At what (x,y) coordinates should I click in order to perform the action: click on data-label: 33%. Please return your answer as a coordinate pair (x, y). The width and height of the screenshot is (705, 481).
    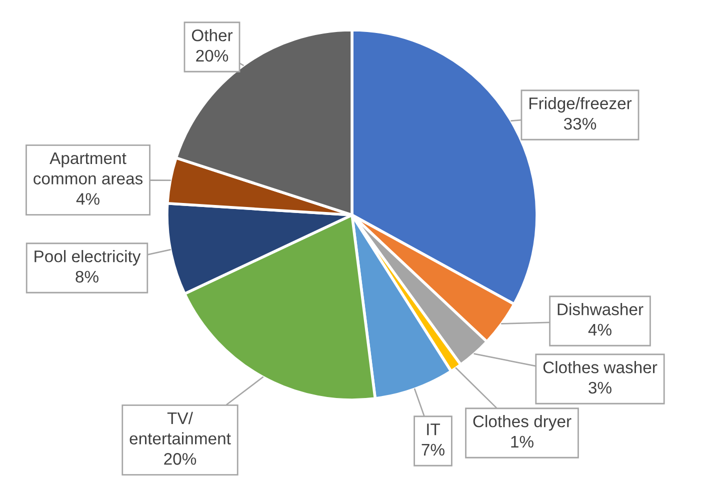
    Looking at the image, I should click on (580, 124).